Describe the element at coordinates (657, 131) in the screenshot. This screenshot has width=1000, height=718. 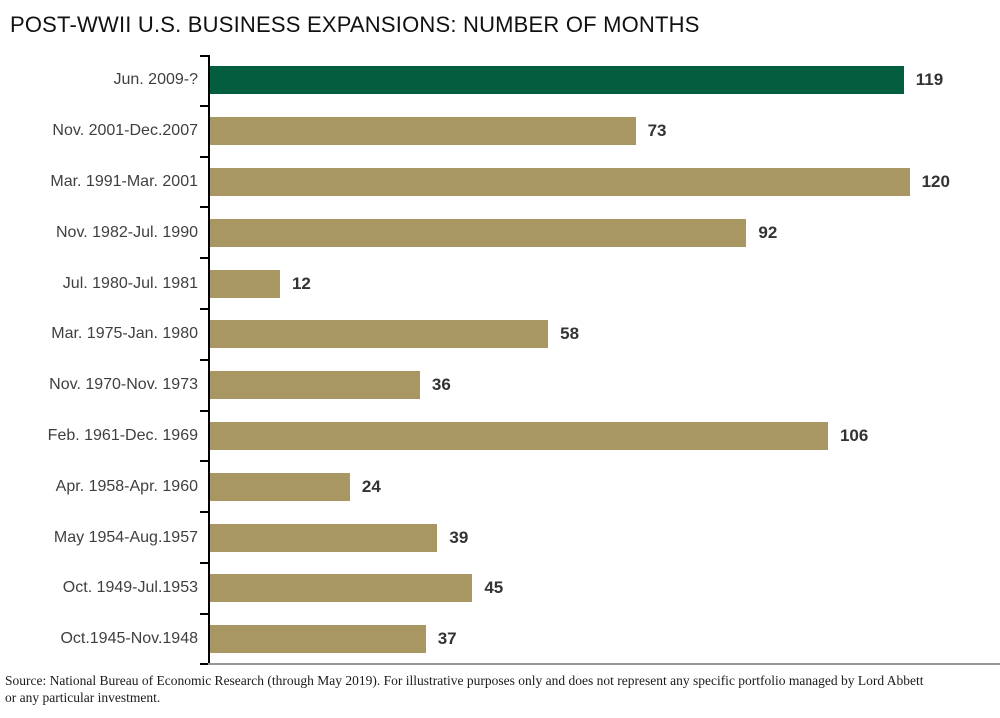
I see `value-label: 73` at that location.